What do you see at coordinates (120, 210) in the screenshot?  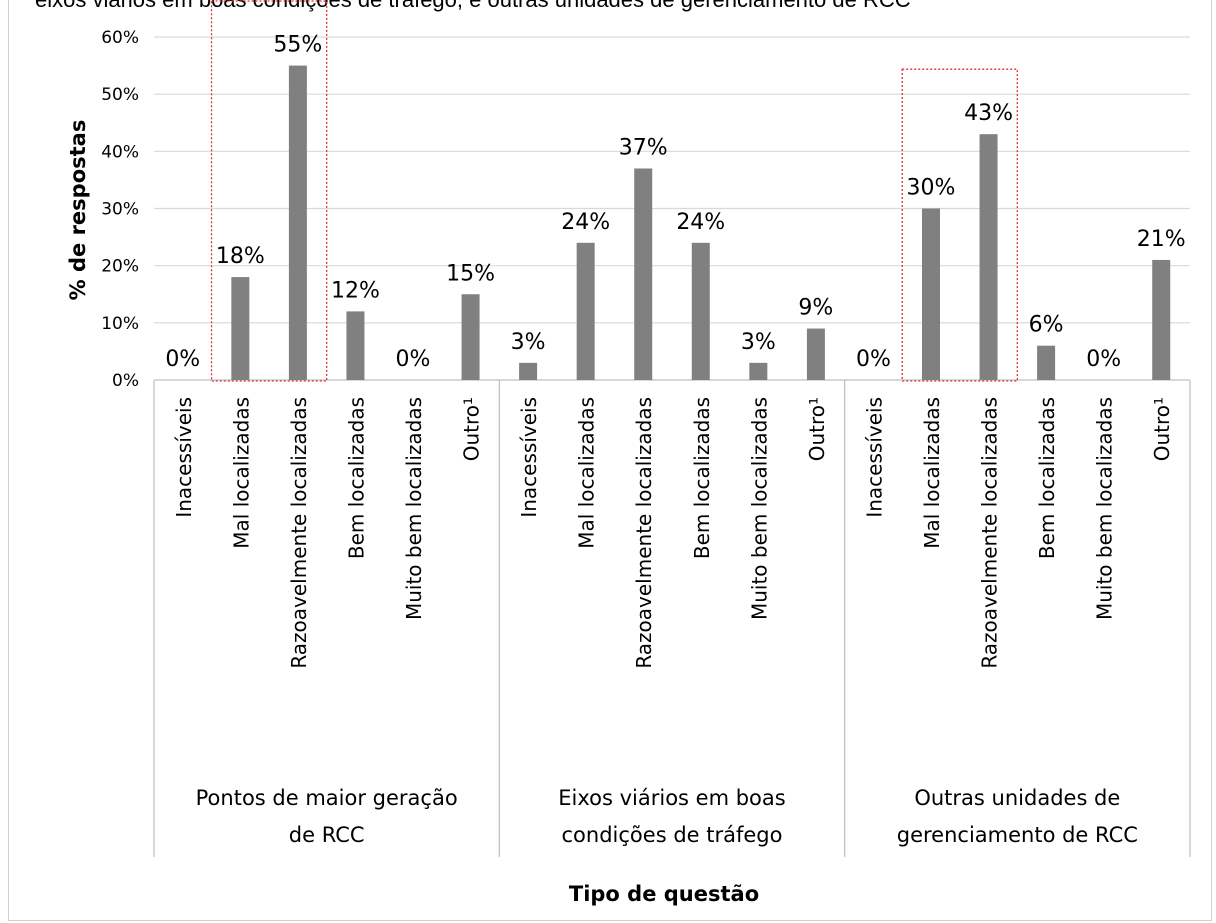 I see `y-tick-label: 30%` at bounding box center [120, 210].